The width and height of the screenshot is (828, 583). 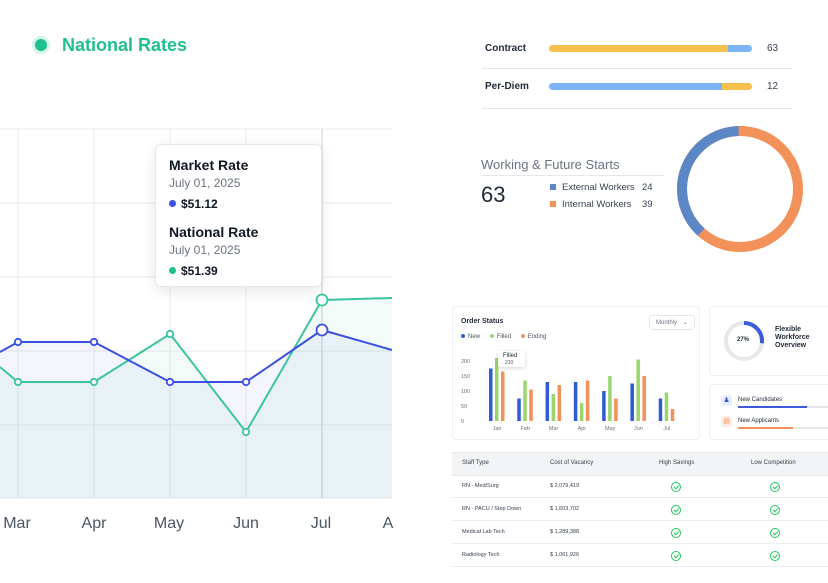 What do you see at coordinates (640, 555) in the screenshot?
I see `table-row: Radiology Tech $ 1,061,926` at bounding box center [640, 555].